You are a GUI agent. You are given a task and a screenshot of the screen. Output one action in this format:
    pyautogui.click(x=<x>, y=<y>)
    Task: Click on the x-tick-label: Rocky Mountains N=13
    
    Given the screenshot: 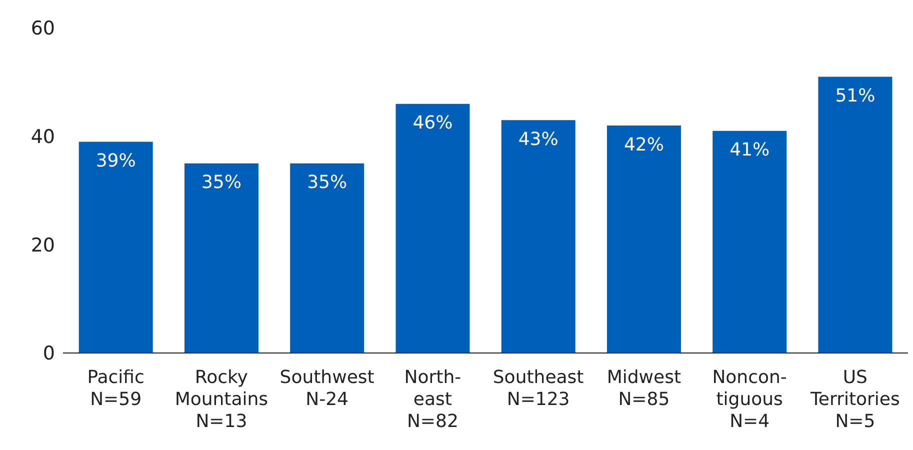 What is the action you would take?
    pyautogui.click(x=221, y=399)
    